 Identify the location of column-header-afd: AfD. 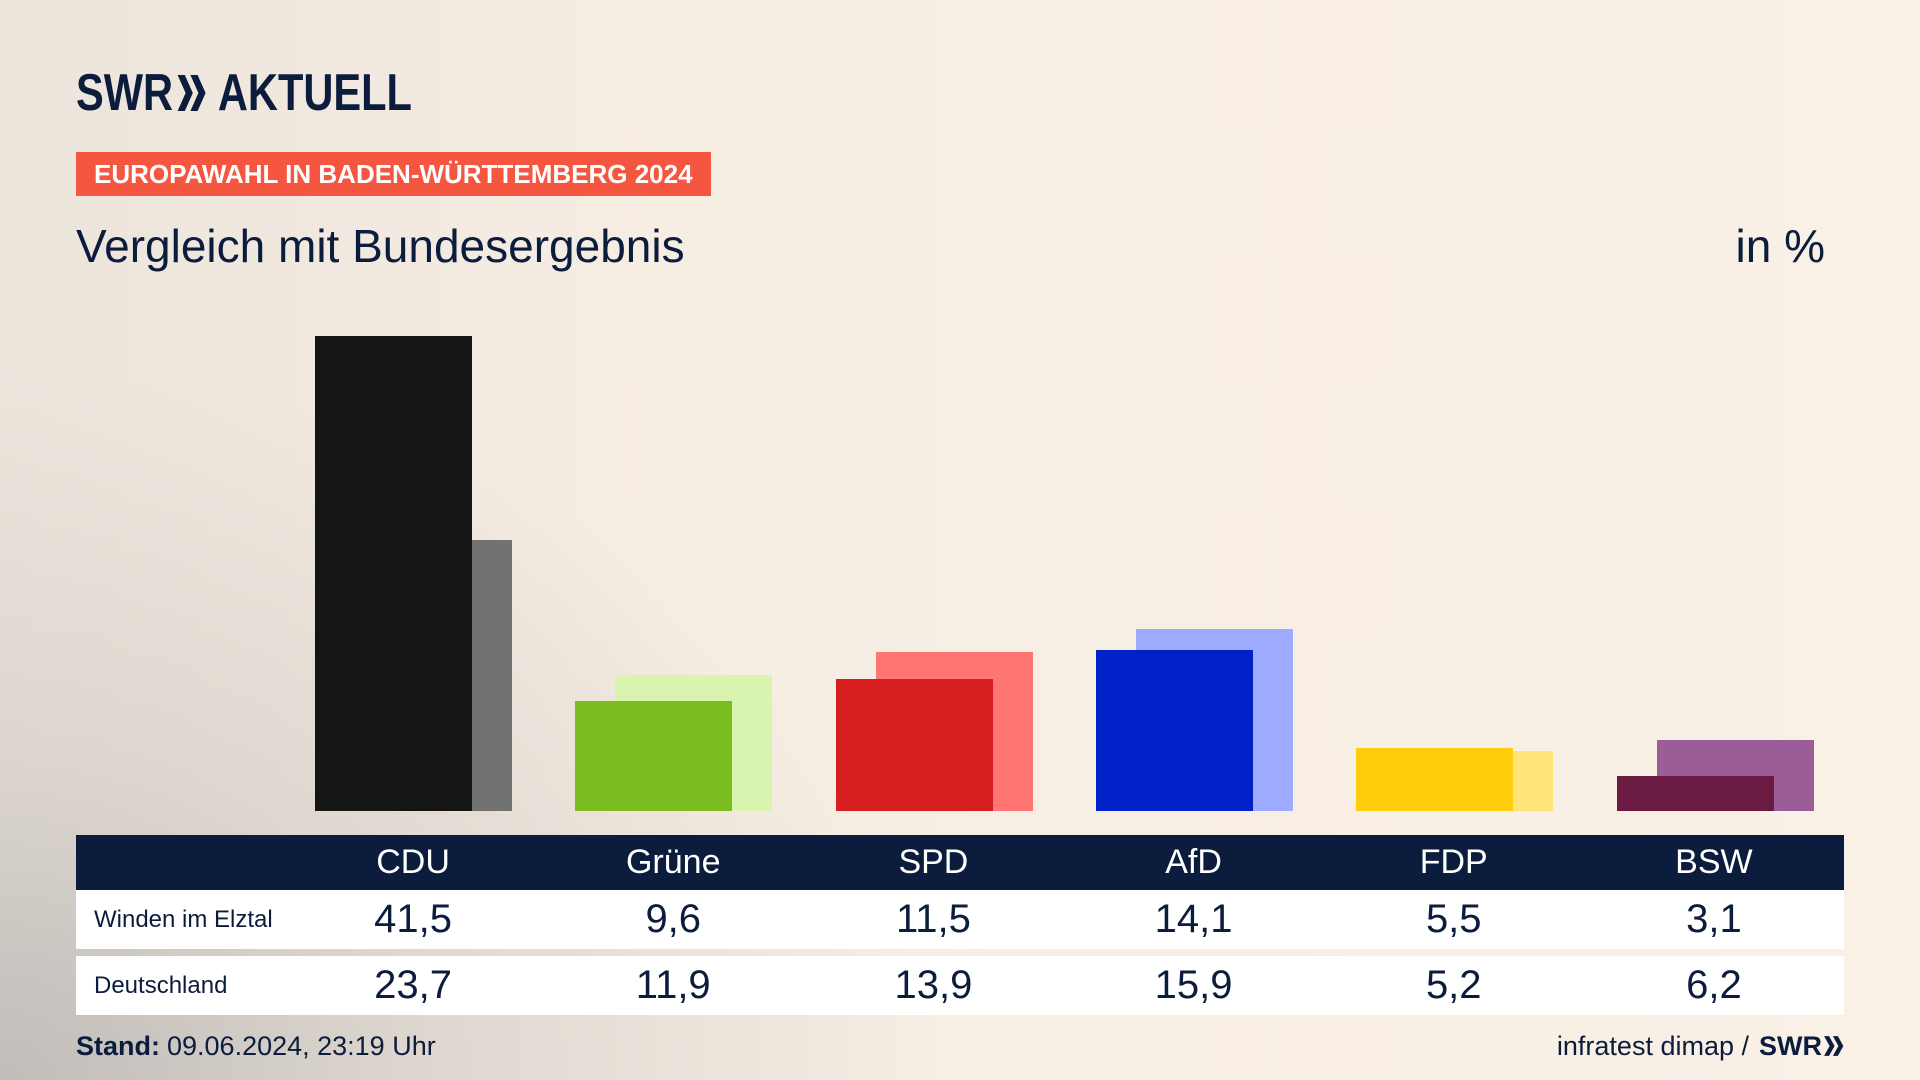
(1193, 862).